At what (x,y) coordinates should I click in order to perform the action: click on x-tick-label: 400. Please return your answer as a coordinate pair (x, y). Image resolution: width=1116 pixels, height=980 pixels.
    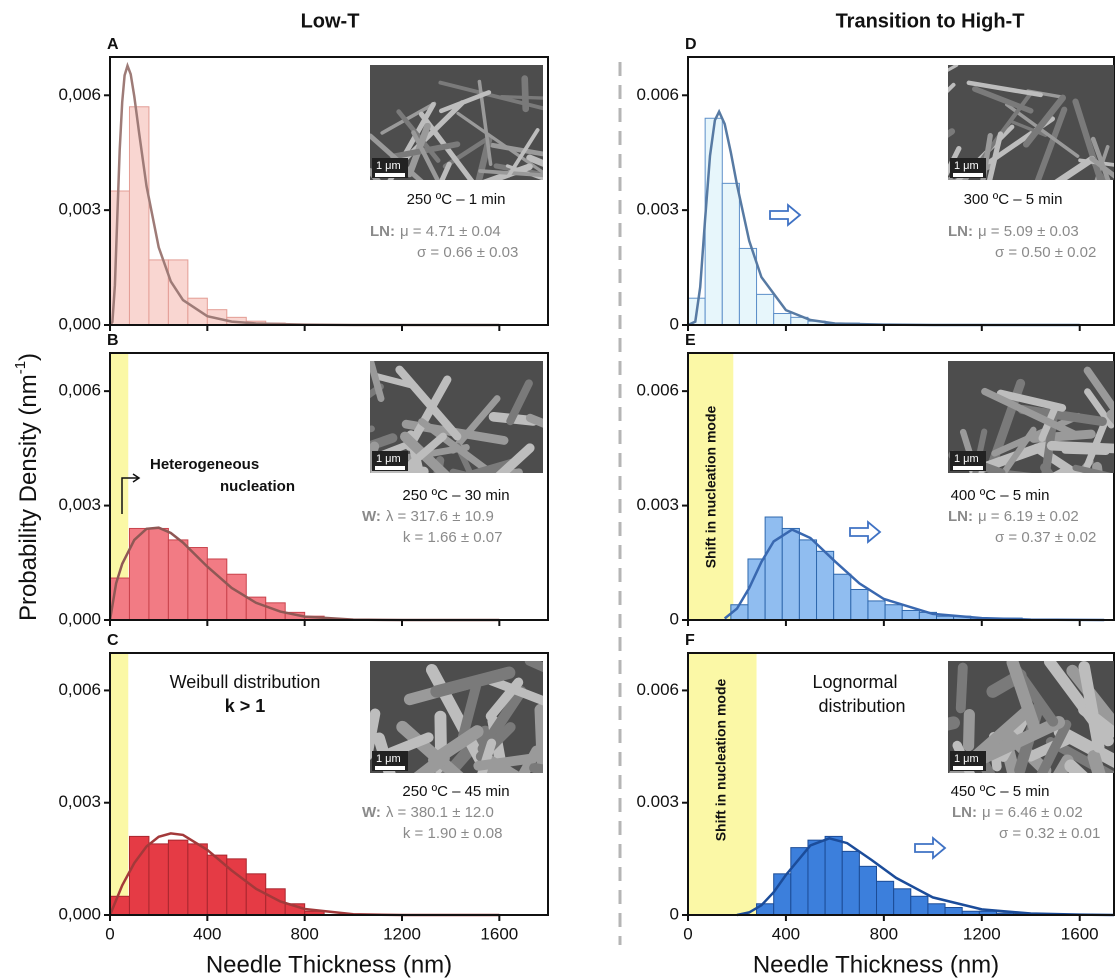
    Looking at the image, I should click on (207, 933).